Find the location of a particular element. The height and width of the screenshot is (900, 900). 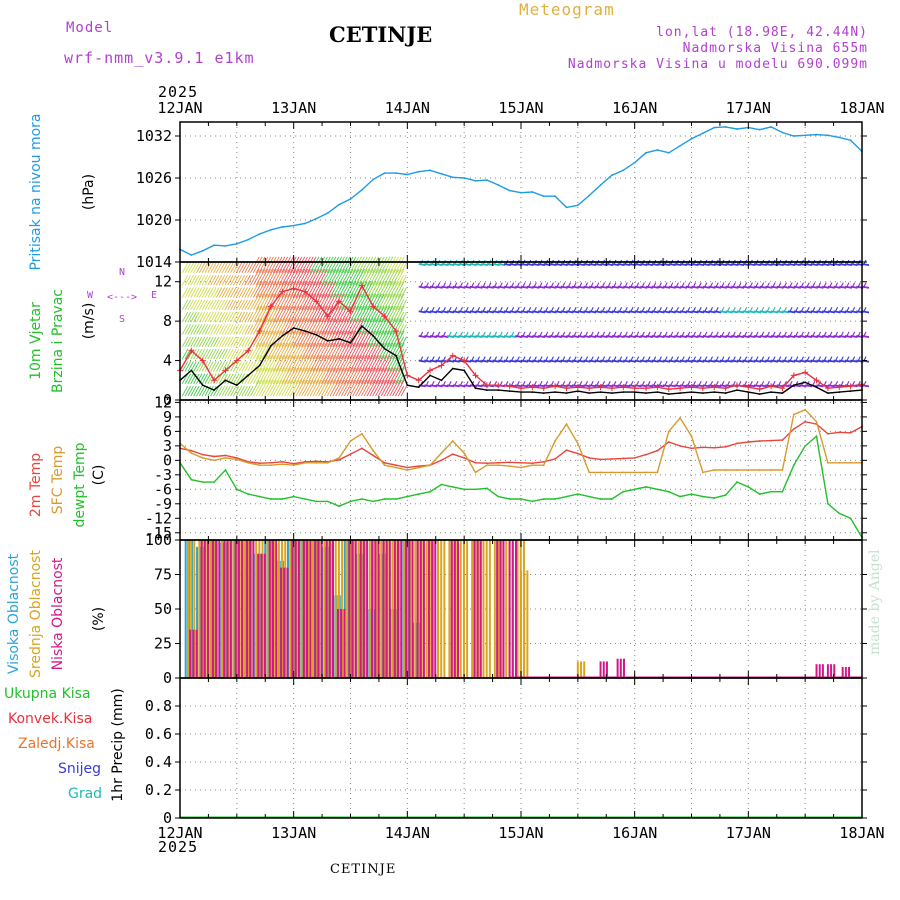

cloud-low-label: Niska Oblacnost is located at coordinates (58, 613).